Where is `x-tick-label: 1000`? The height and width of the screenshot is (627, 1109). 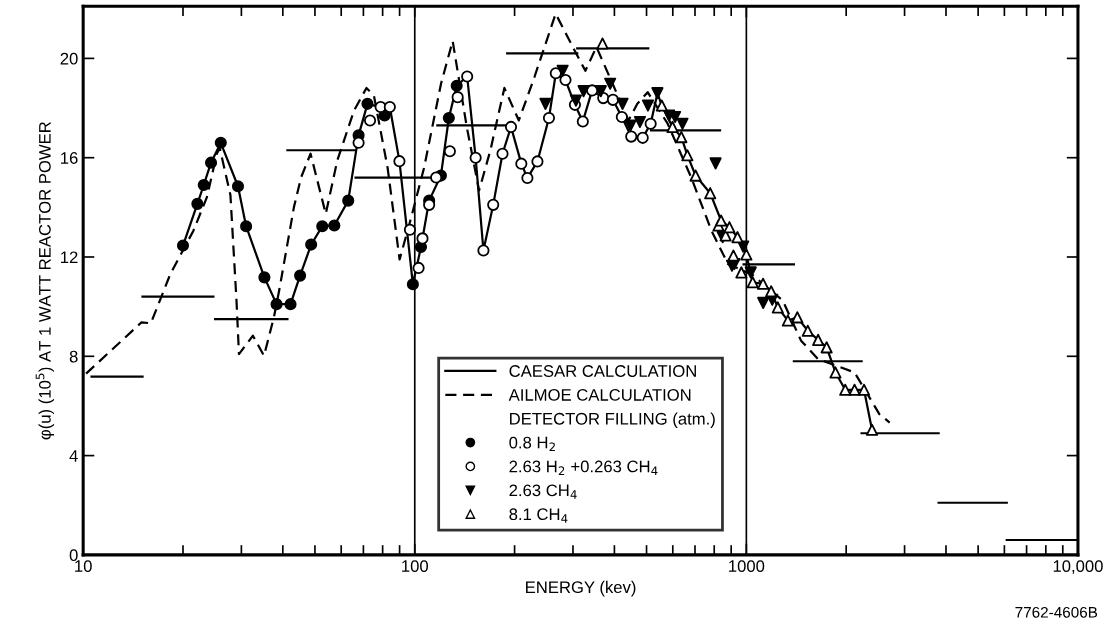 x-tick-label: 1000 is located at coordinates (747, 566).